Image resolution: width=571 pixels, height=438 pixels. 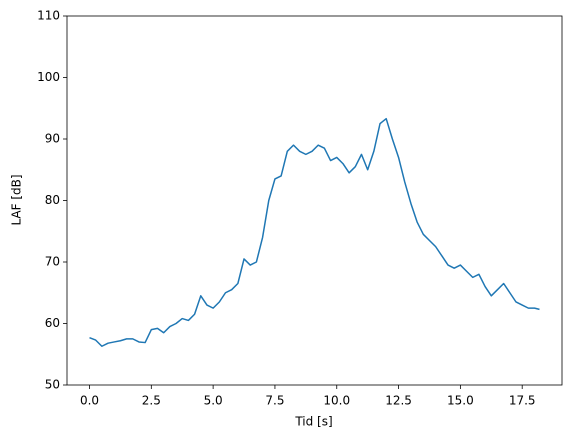 I want to click on y-tick-label: 110, so click(x=48, y=16).